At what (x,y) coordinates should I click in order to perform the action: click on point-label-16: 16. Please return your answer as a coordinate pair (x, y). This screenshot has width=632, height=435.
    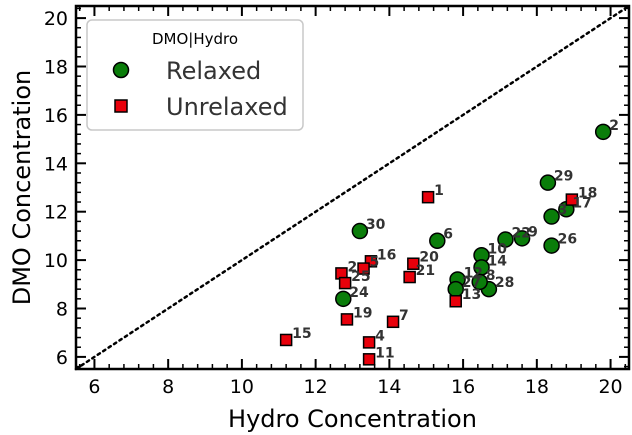
    Looking at the image, I should click on (386, 255).